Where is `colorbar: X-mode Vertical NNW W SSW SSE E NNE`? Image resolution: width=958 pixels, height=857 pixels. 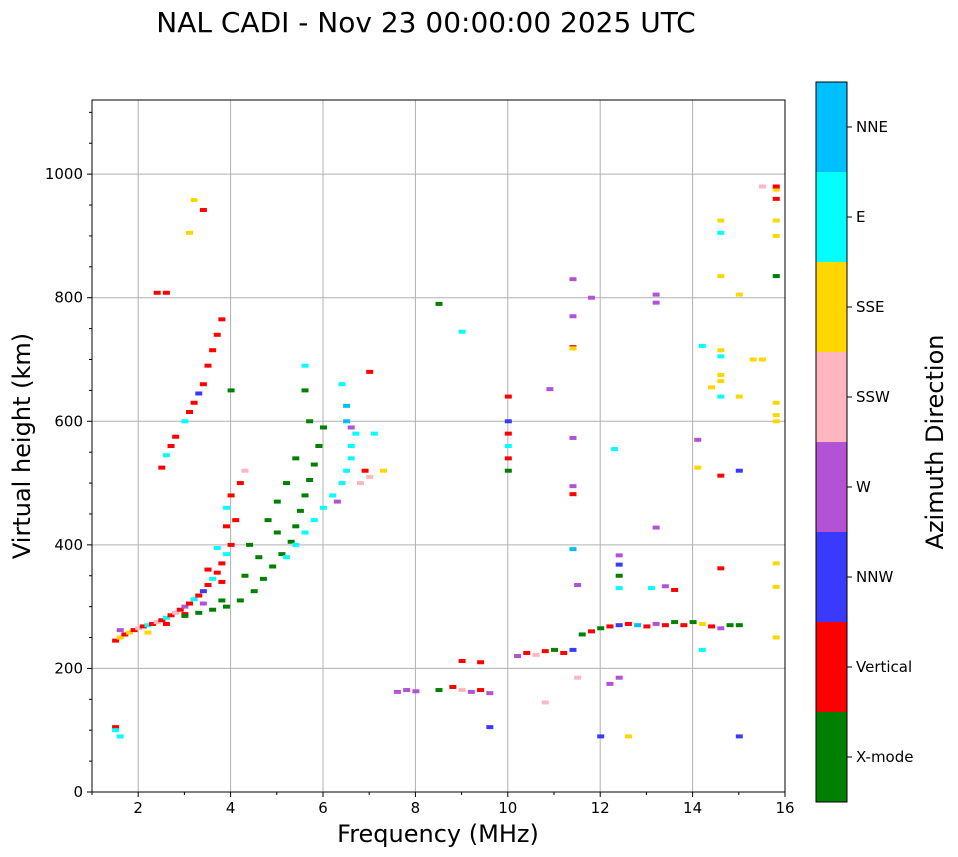 colorbar: X-mode Vertical NNW W SSW SSE E NNE is located at coordinates (864, 442).